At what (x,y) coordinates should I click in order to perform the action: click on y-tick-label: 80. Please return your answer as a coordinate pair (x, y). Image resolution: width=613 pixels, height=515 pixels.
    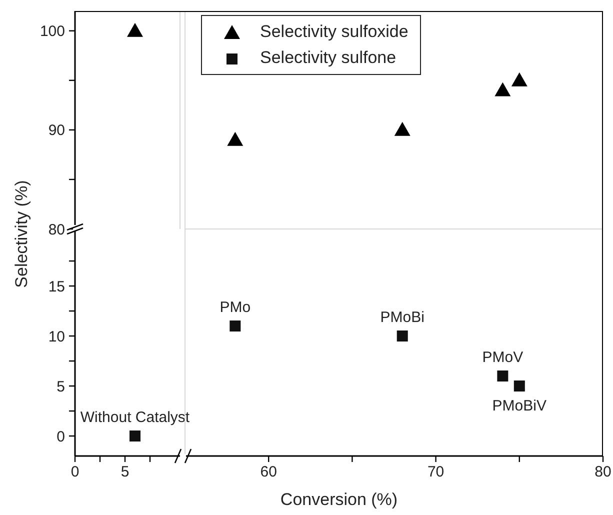
    Looking at the image, I should click on (56, 229).